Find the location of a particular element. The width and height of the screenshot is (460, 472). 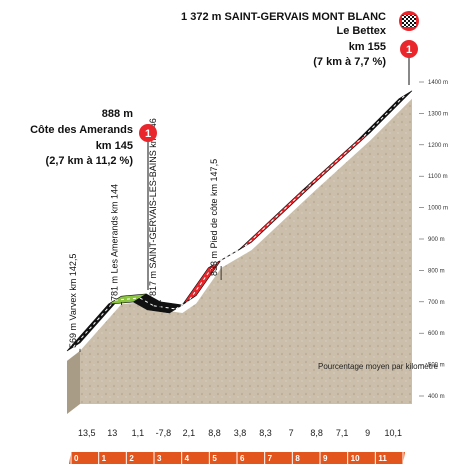

climb-line1: 888 m is located at coordinates (117, 114).